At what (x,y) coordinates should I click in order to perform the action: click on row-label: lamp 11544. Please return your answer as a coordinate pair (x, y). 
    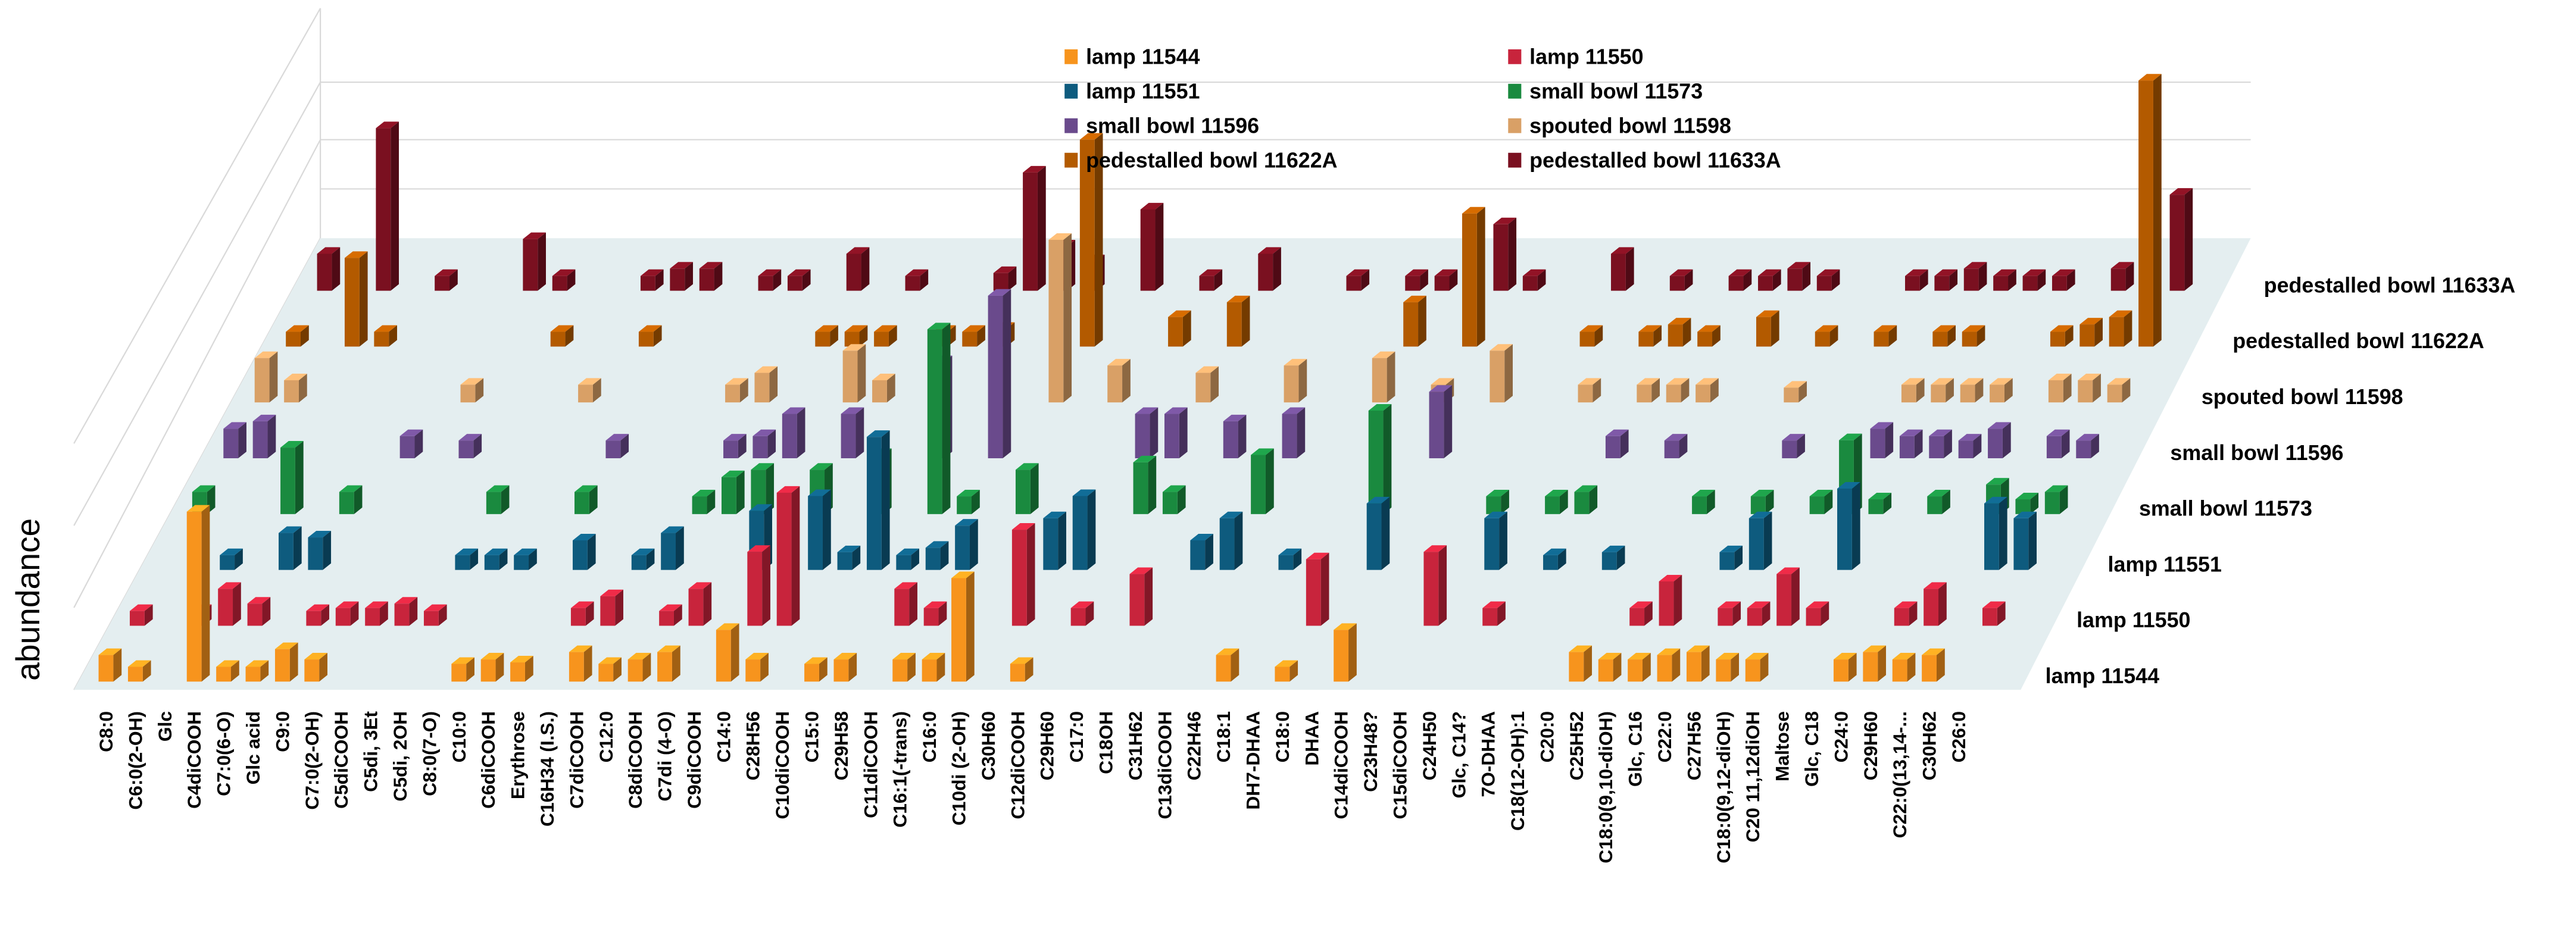
    Looking at the image, I should click on (2102, 676).